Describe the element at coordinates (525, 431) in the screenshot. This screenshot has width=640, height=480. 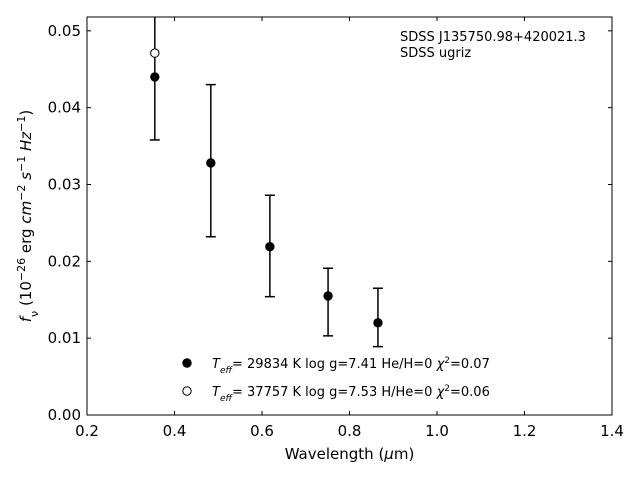
I see `x-tick-label: 1.2` at that location.